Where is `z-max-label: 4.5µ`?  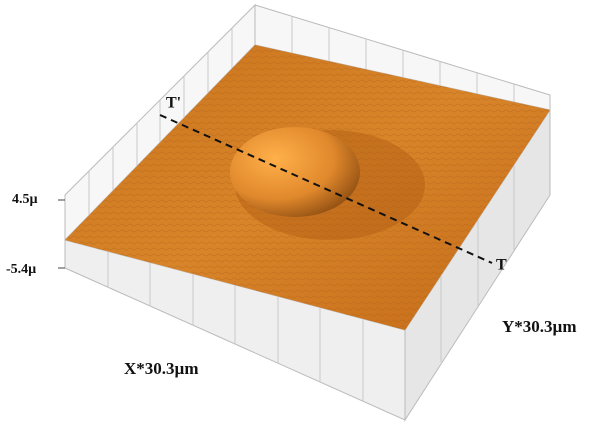 z-max-label: 4.5µ is located at coordinates (25, 199).